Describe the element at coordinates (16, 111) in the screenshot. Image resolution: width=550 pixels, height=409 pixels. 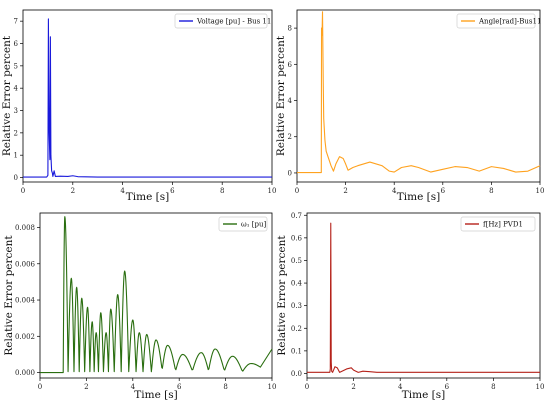
I see `y-tick-label: 3` at that location.